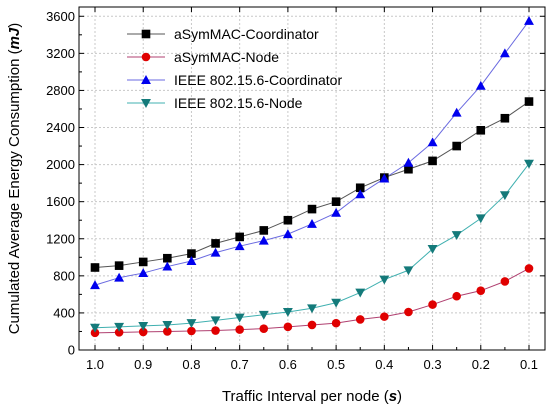  I want to click on y-tick-label: 2400, so click(60, 127).